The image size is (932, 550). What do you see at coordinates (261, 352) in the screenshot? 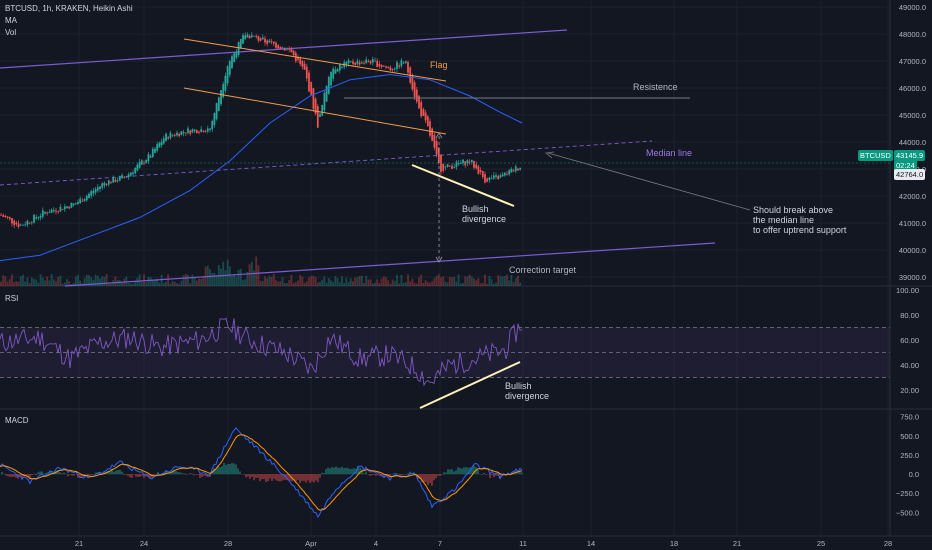
I see `rsi-line` at bounding box center [261, 352].